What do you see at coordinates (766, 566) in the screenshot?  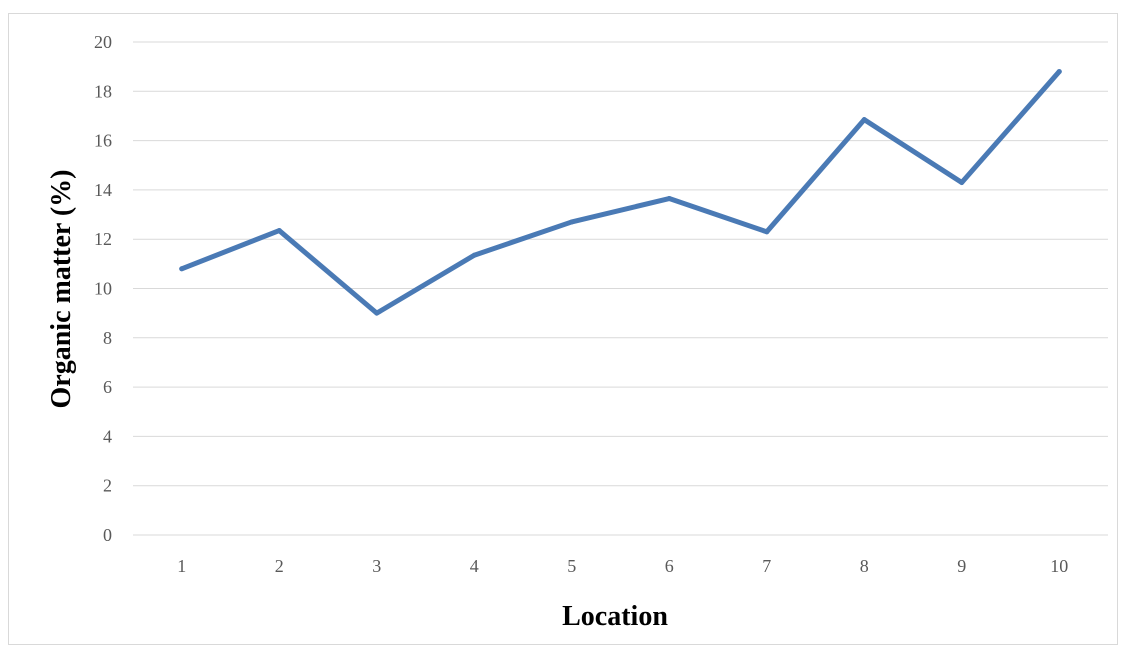 I see `x-tick-label: 7` at bounding box center [766, 566].